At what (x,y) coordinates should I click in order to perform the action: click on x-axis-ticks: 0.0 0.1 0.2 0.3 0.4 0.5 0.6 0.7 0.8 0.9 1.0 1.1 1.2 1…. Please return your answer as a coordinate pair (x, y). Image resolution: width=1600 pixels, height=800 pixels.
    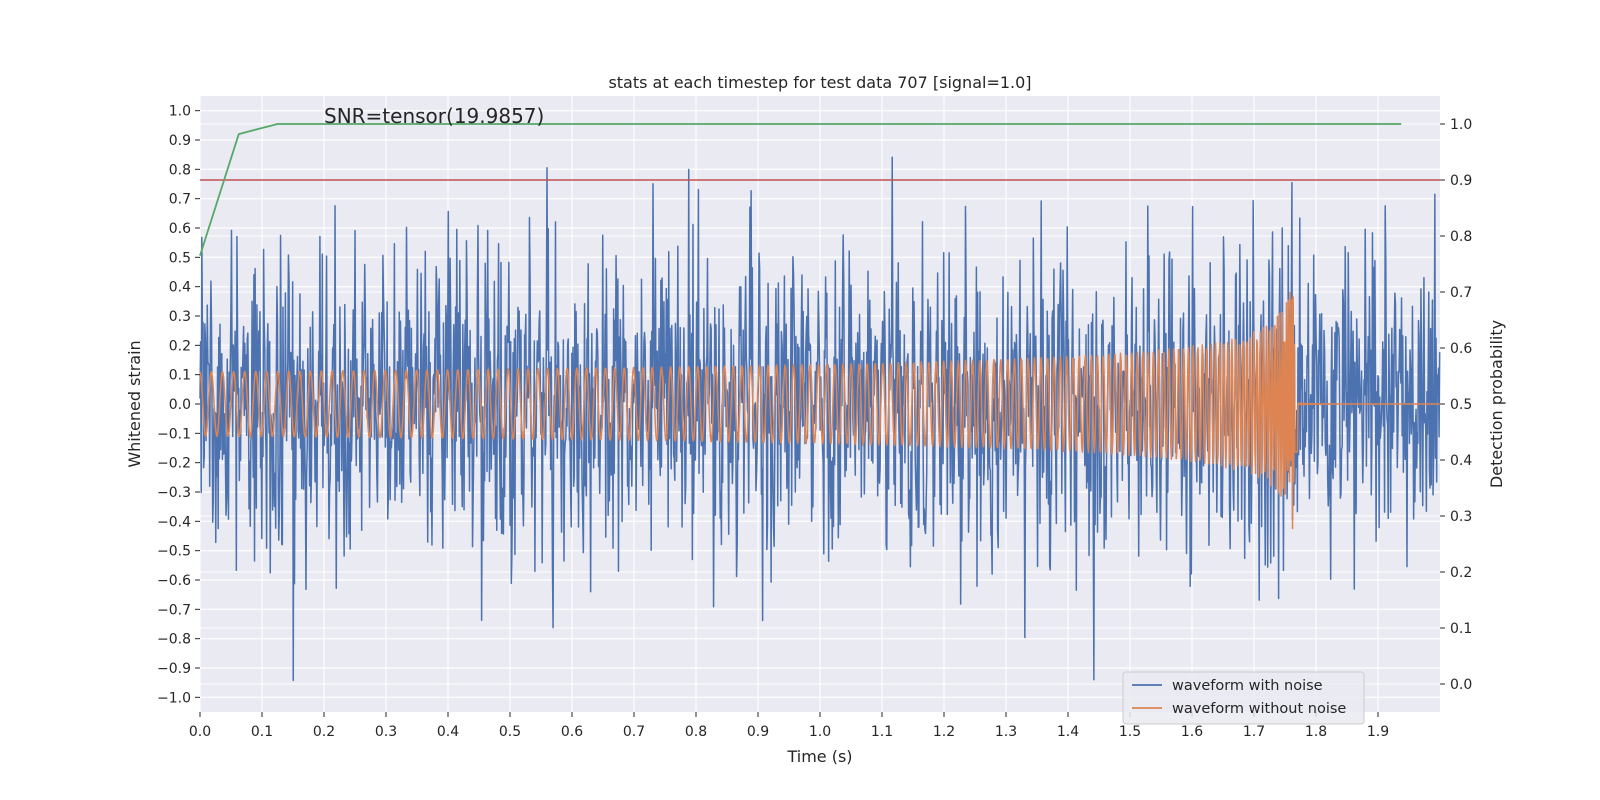
    Looking at the image, I should click on (789, 726).